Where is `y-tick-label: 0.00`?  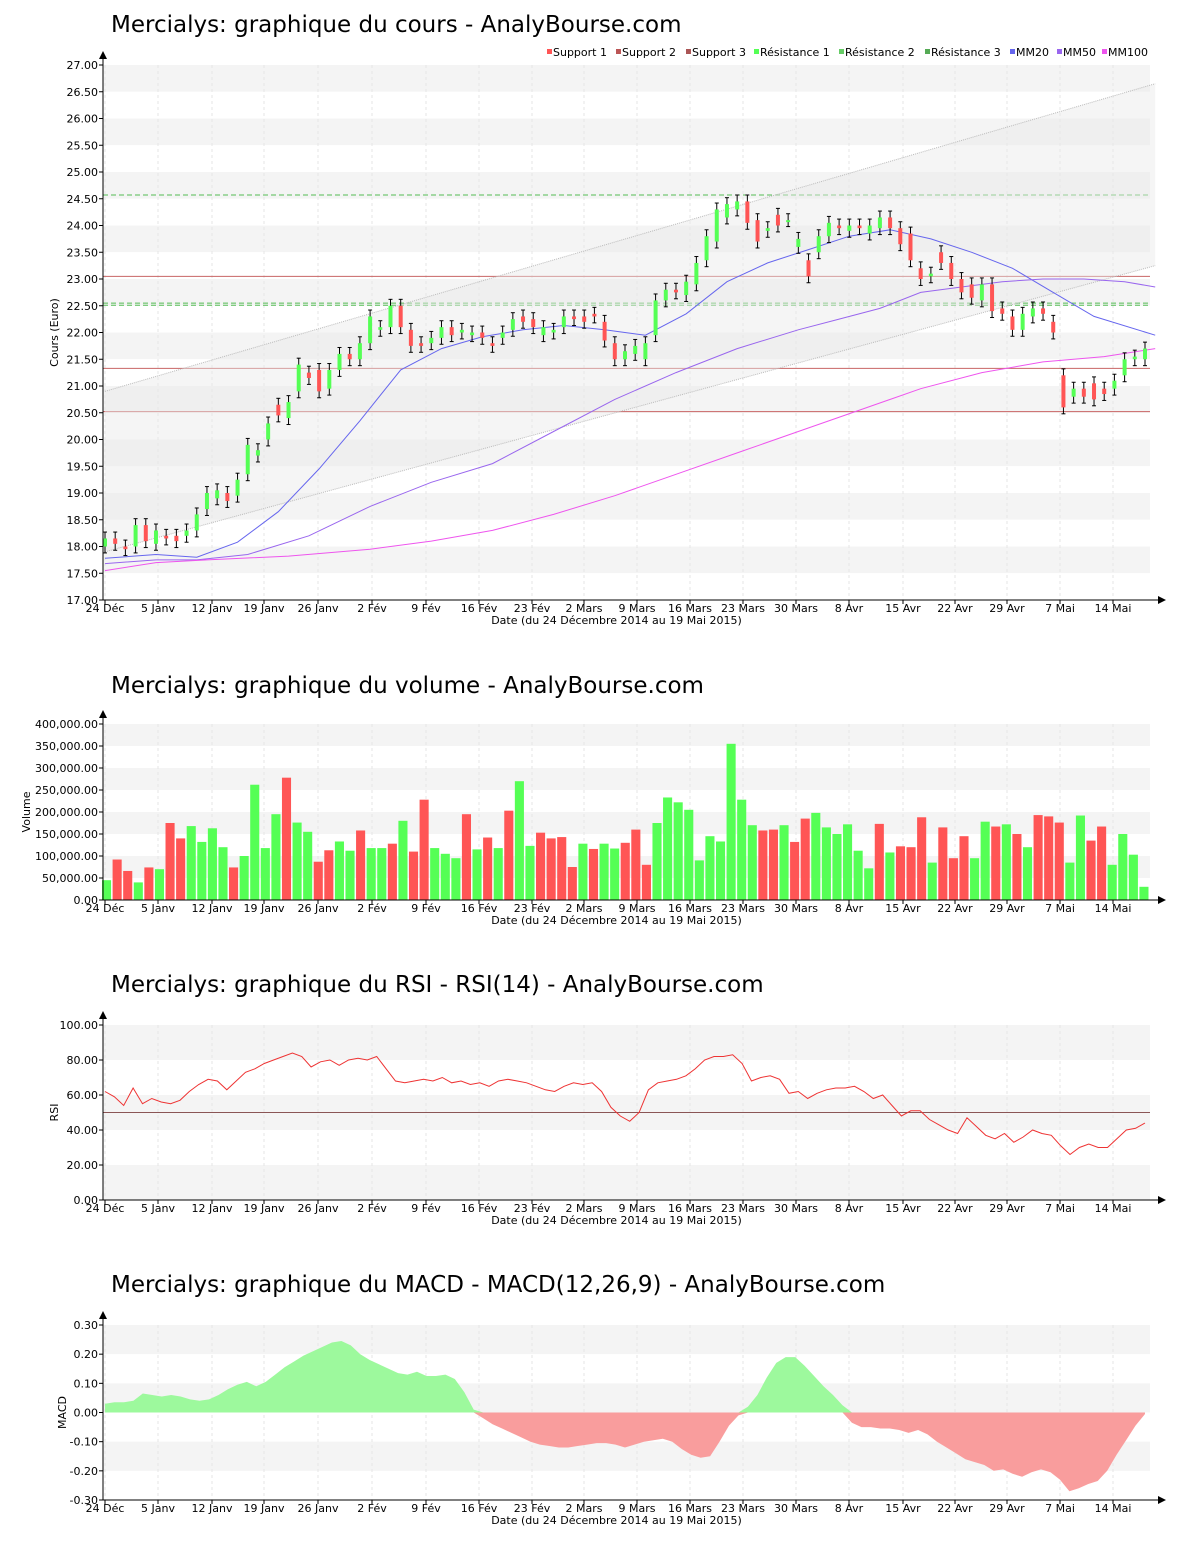
y-tick-label: 0.00 is located at coordinates (86, 900).